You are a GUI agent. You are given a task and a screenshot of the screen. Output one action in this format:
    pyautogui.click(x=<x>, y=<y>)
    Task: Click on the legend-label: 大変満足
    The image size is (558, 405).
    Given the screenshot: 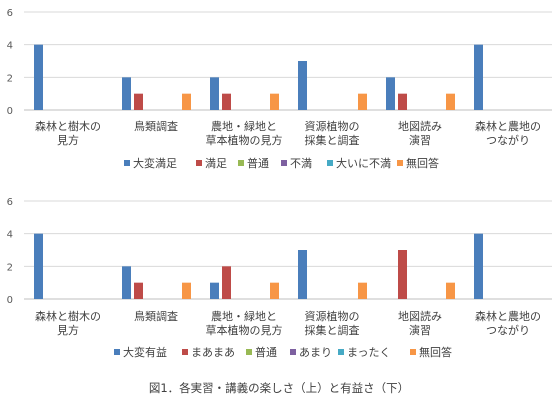 What is the action you would take?
    pyautogui.click(x=155, y=163)
    